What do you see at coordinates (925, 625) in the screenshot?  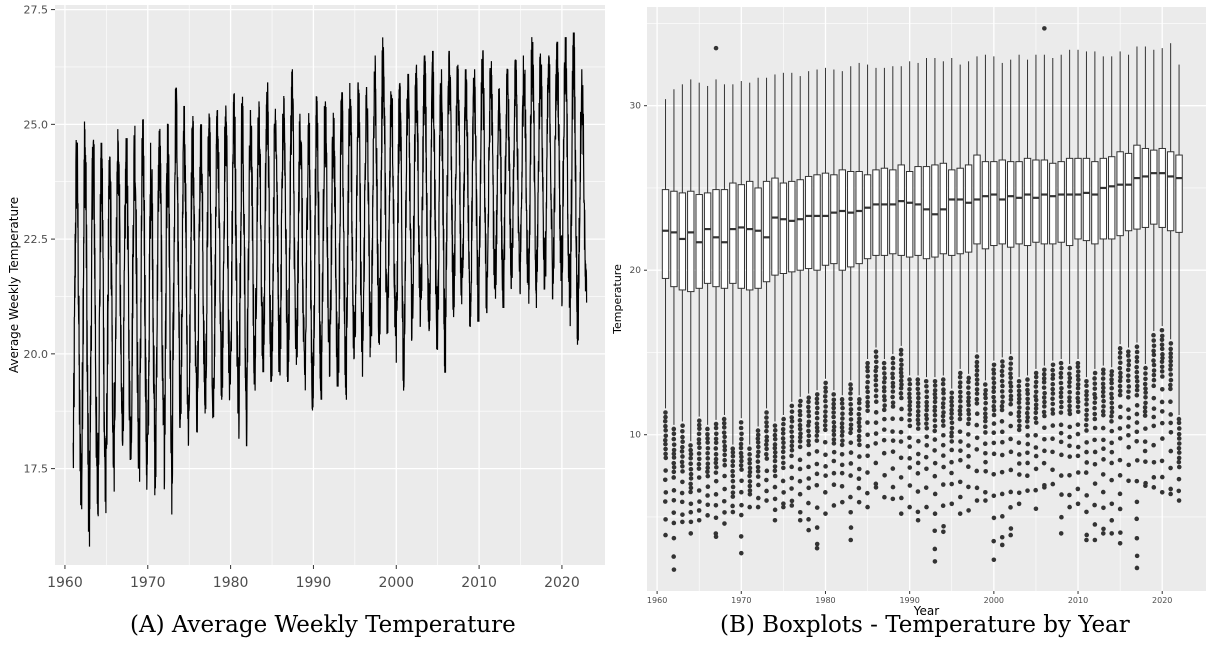 I see `caption-panel-b: (B) Boxplots - Temperature by Year` at bounding box center [925, 625].